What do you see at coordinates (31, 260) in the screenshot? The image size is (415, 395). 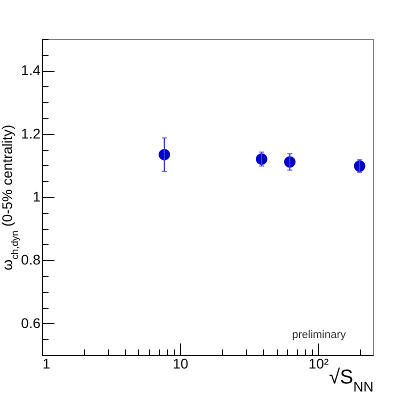 I see `y-tick-label: 0.8` at bounding box center [31, 260].